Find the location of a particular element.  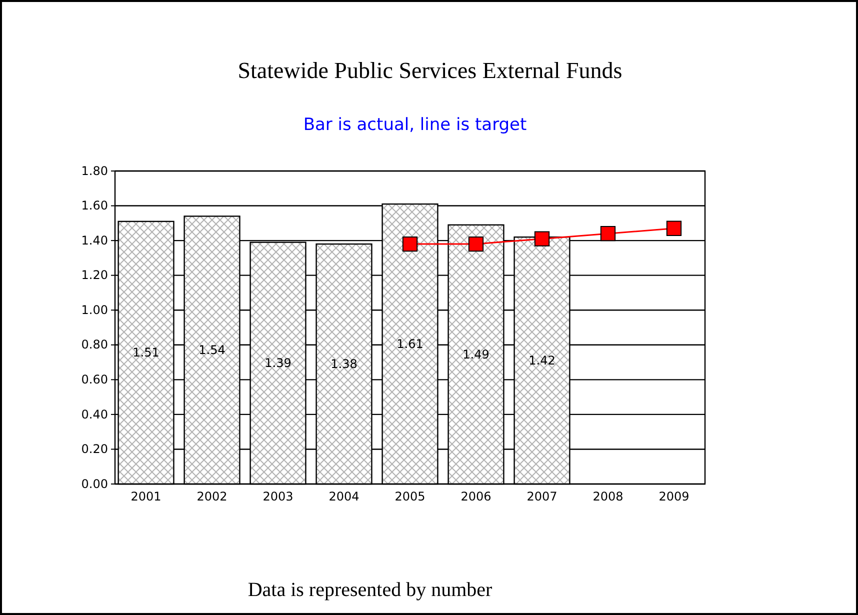

y-tick-label: 0.40 is located at coordinates (94, 414).